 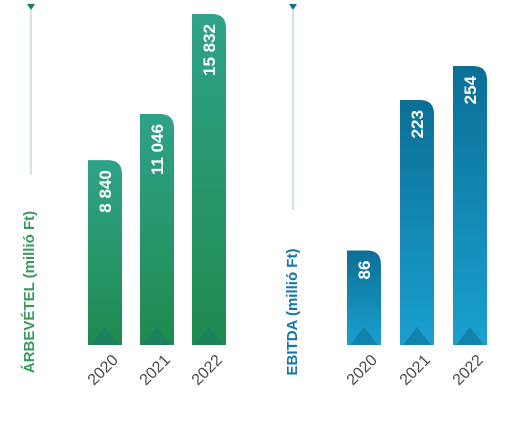 What do you see at coordinates (470, 89) in the screenshot?
I see `bar-value-label: 254` at bounding box center [470, 89].